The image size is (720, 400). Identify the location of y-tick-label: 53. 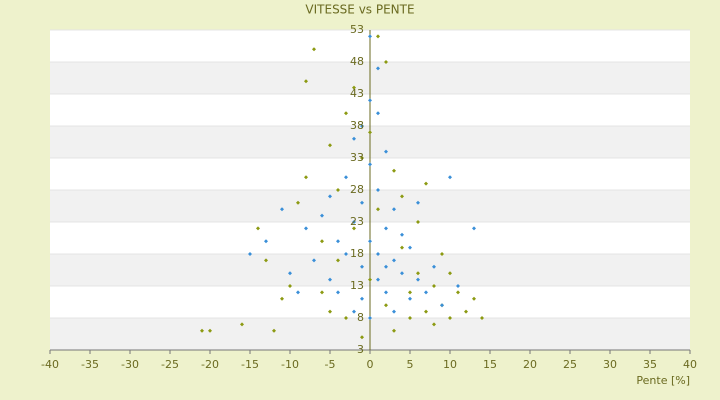
(357, 29).